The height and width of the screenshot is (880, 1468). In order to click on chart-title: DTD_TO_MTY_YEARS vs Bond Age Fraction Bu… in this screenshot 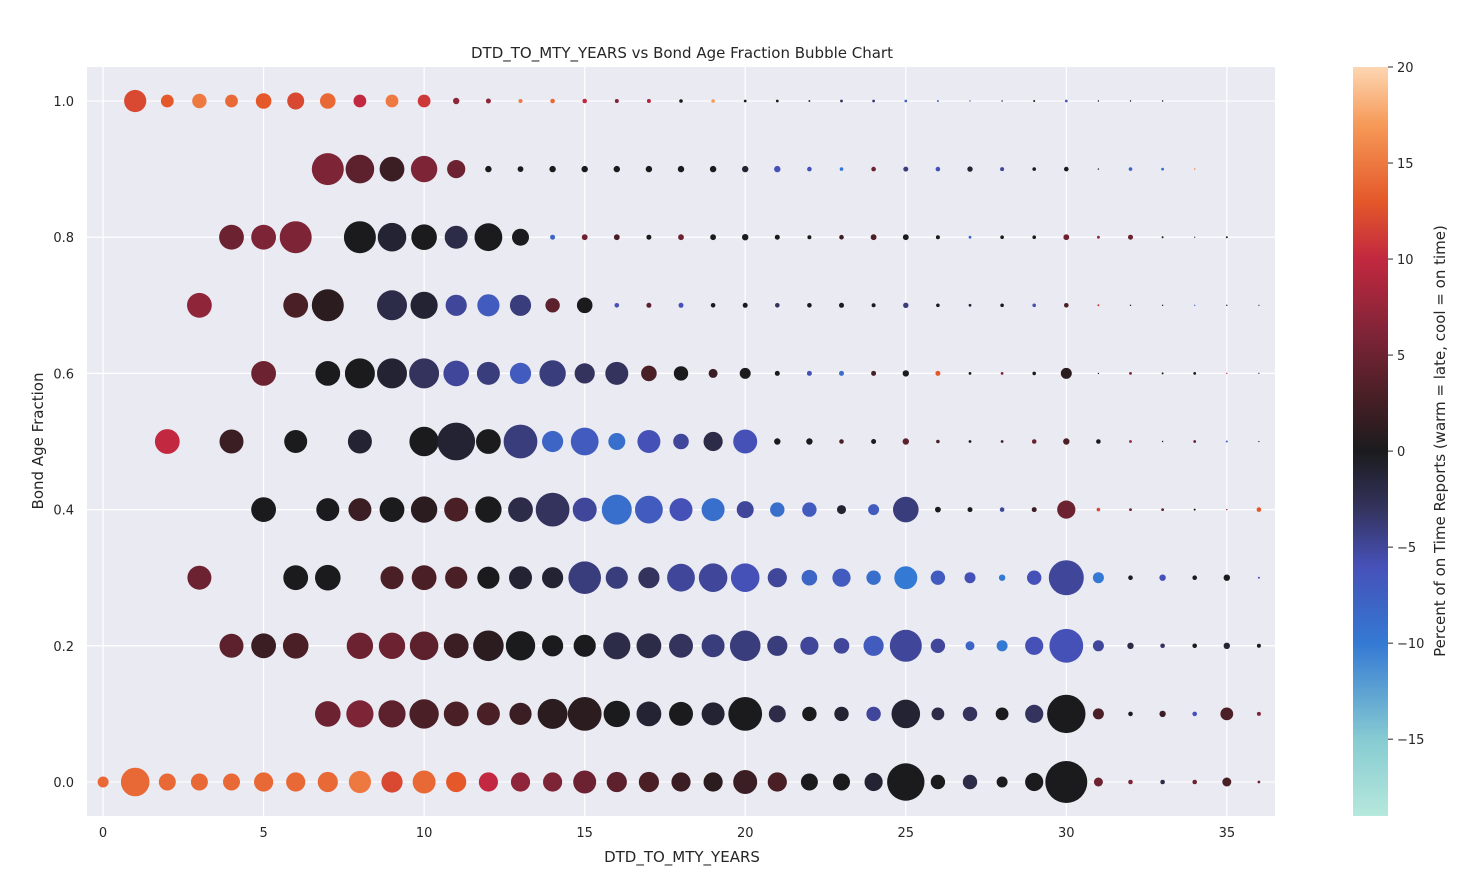, I will do `click(682, 53)`.